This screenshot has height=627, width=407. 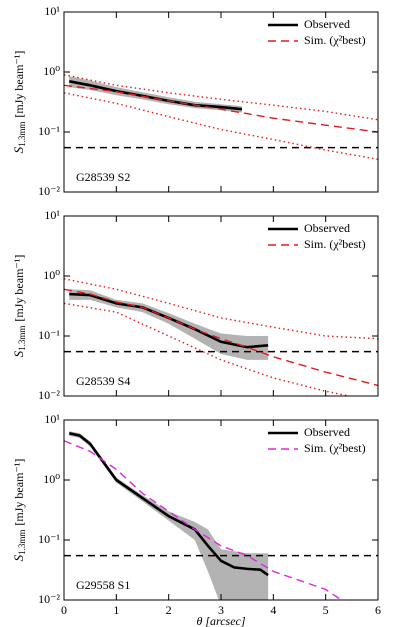 What do you see at coordinates (103, 381) in the screenshot?
I see `annotation: G28539 S4` at bounding box center [103, 381].